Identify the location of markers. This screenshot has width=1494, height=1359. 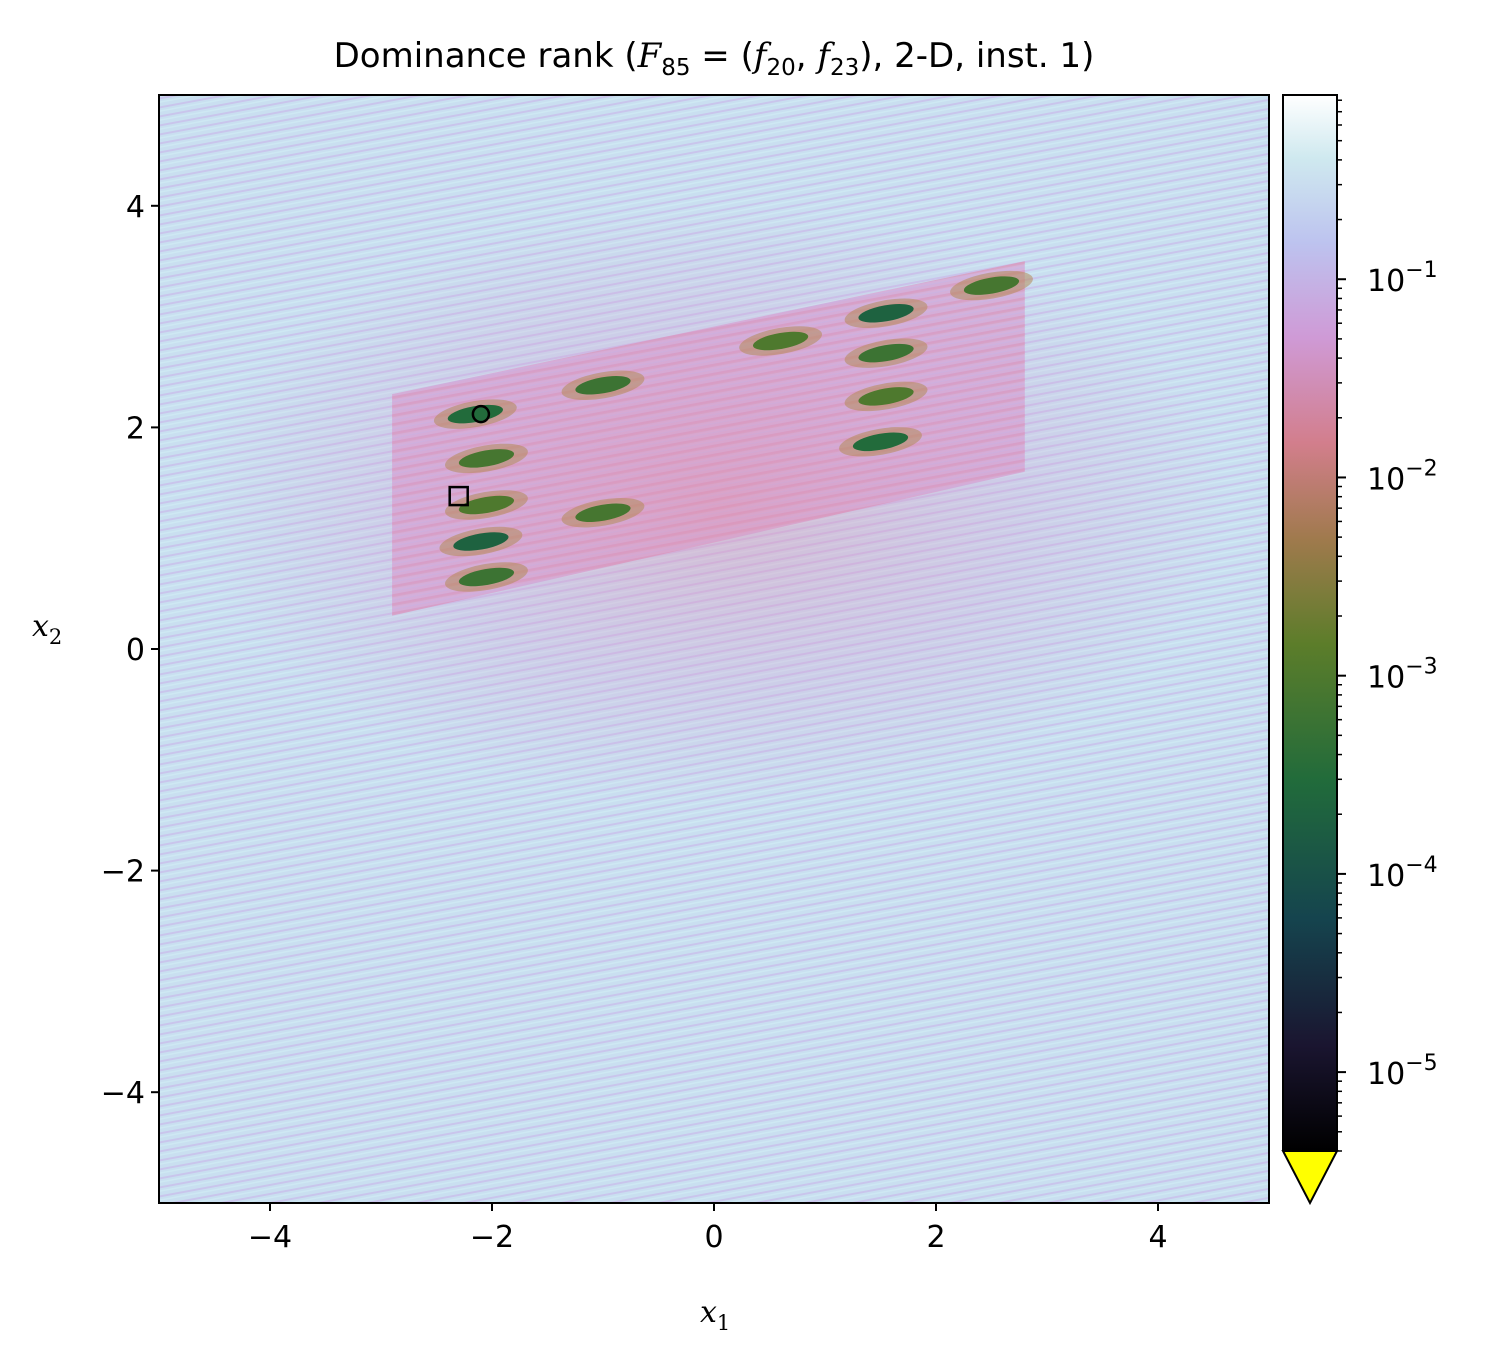
(469, 455).